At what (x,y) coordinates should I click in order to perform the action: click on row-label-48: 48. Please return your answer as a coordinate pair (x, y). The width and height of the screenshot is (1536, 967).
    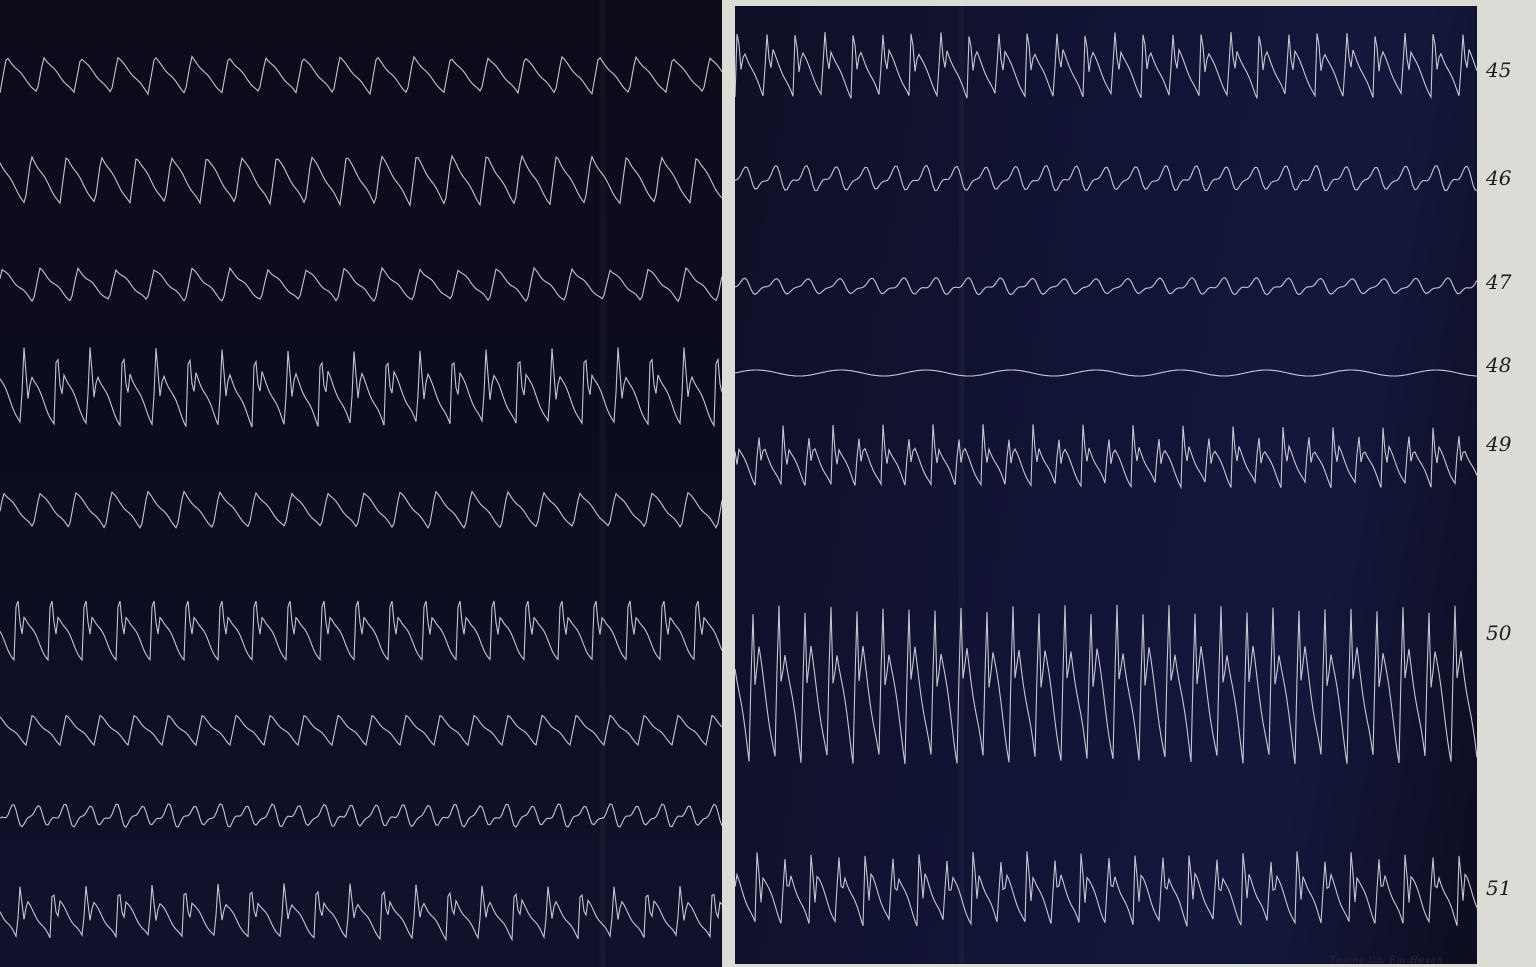
    Looking at the image, I should click on (1499, 365).